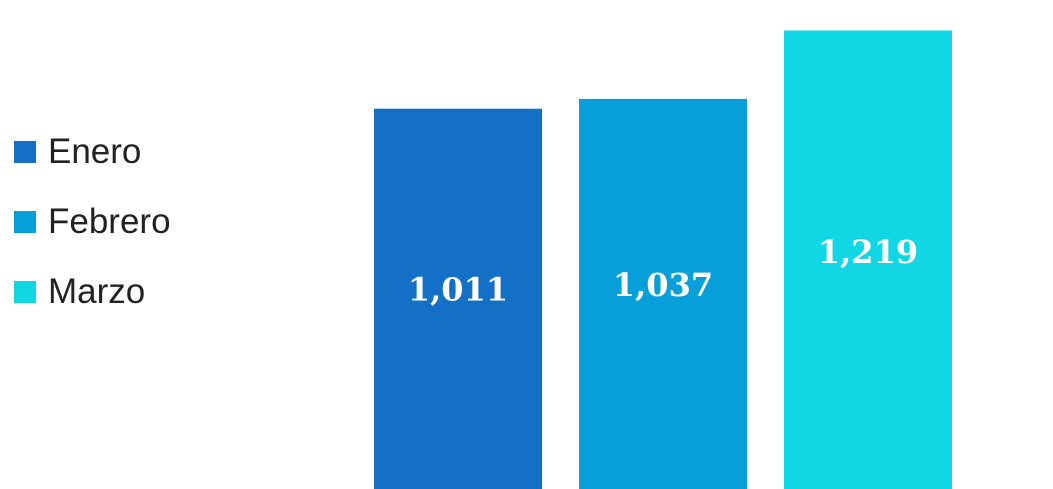  Describe the element at coordinates (95, 151) in the screenshot. I see `legend-label-enero: Enero` at that location.